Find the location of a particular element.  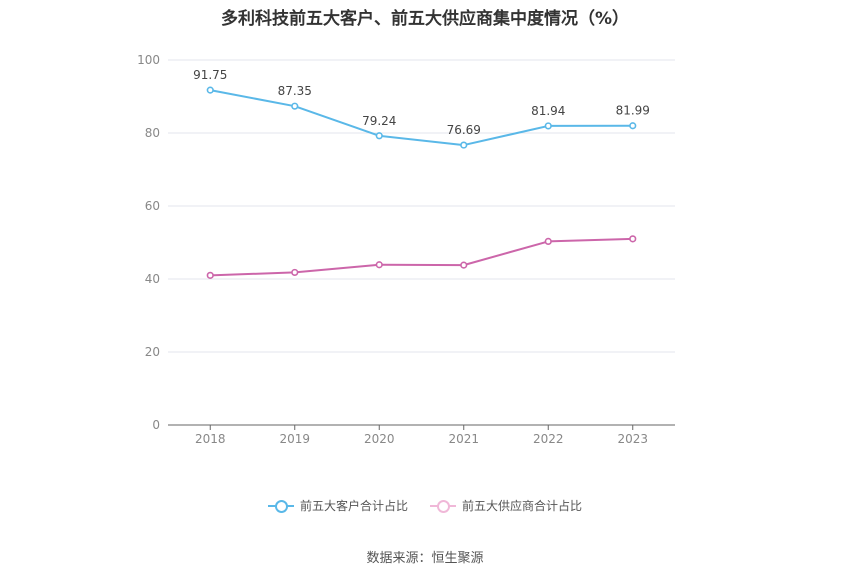

legend-marker-customers is located at coordinates (280, 506).